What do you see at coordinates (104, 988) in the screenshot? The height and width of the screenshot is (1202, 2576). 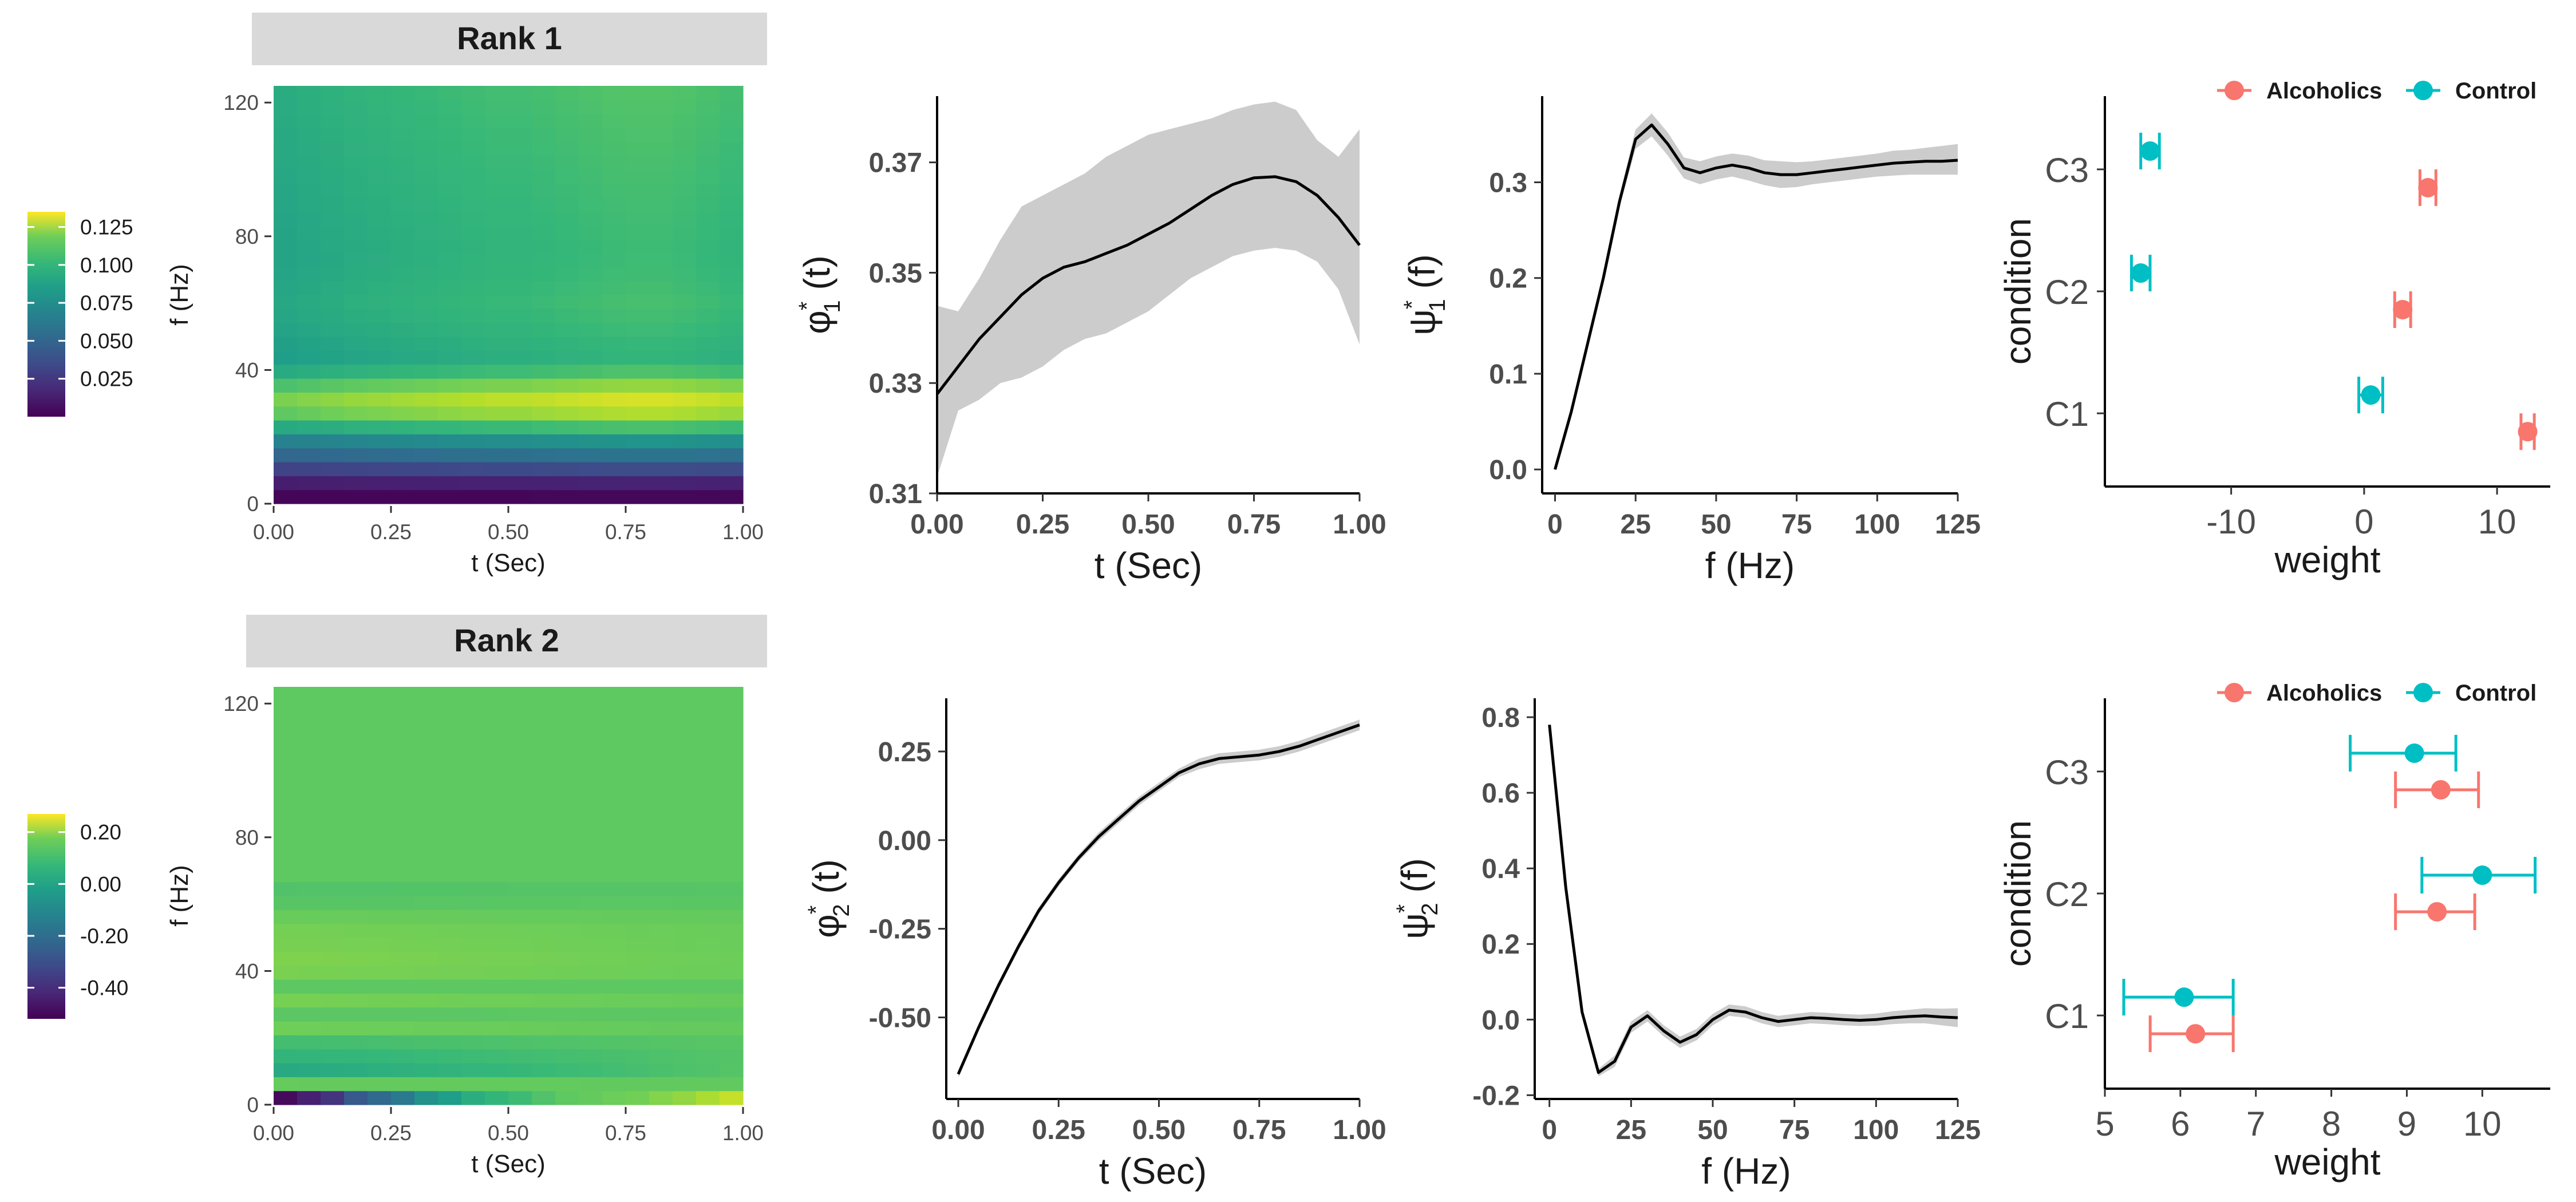 I see `colorbar-tick-label: -0.40` at bounding box center [104, 988].